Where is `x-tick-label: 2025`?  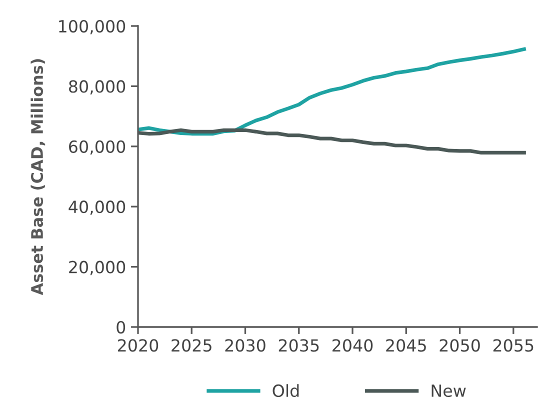 x-tick-label: 2025 is located at coordinates (192, 345).